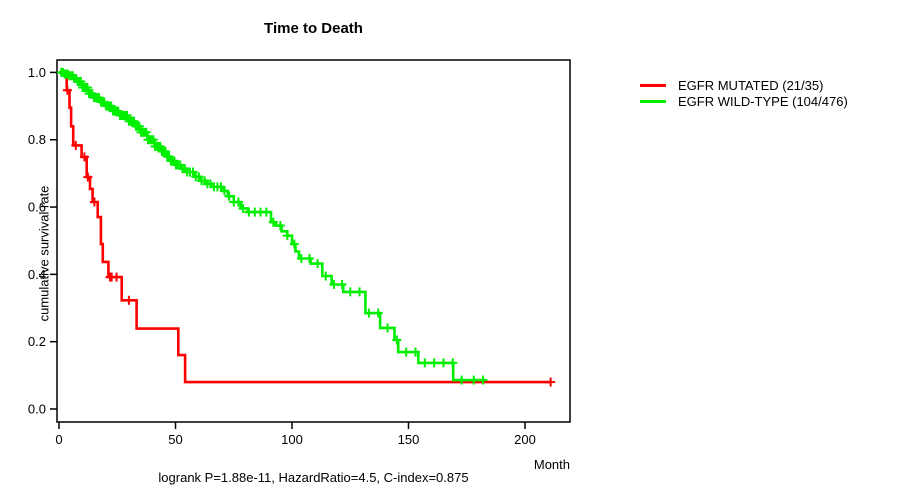 The image size is (900, 500). What do you see at coordinates (292, 439) in the screenshot?
I see `x-tick-label: 100` at bounding box center [292, 439].